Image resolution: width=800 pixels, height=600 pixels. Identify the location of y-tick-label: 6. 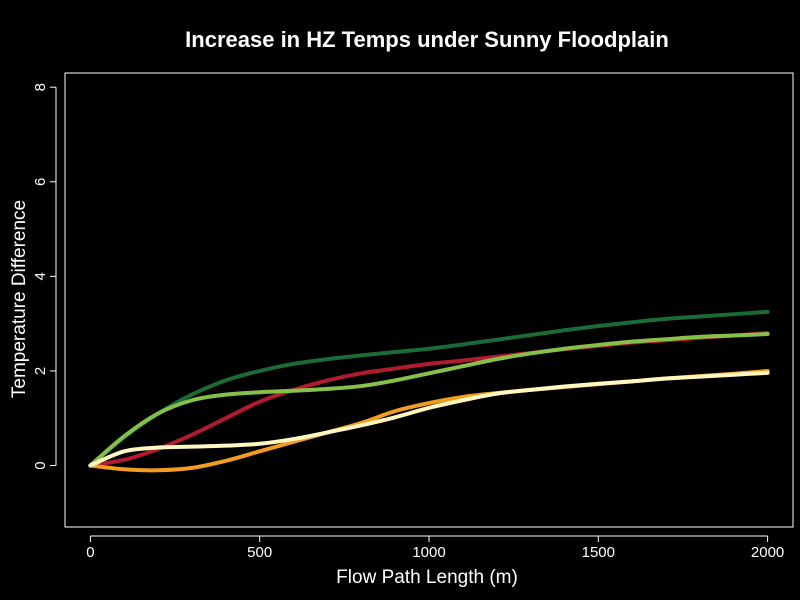
(40, 182).